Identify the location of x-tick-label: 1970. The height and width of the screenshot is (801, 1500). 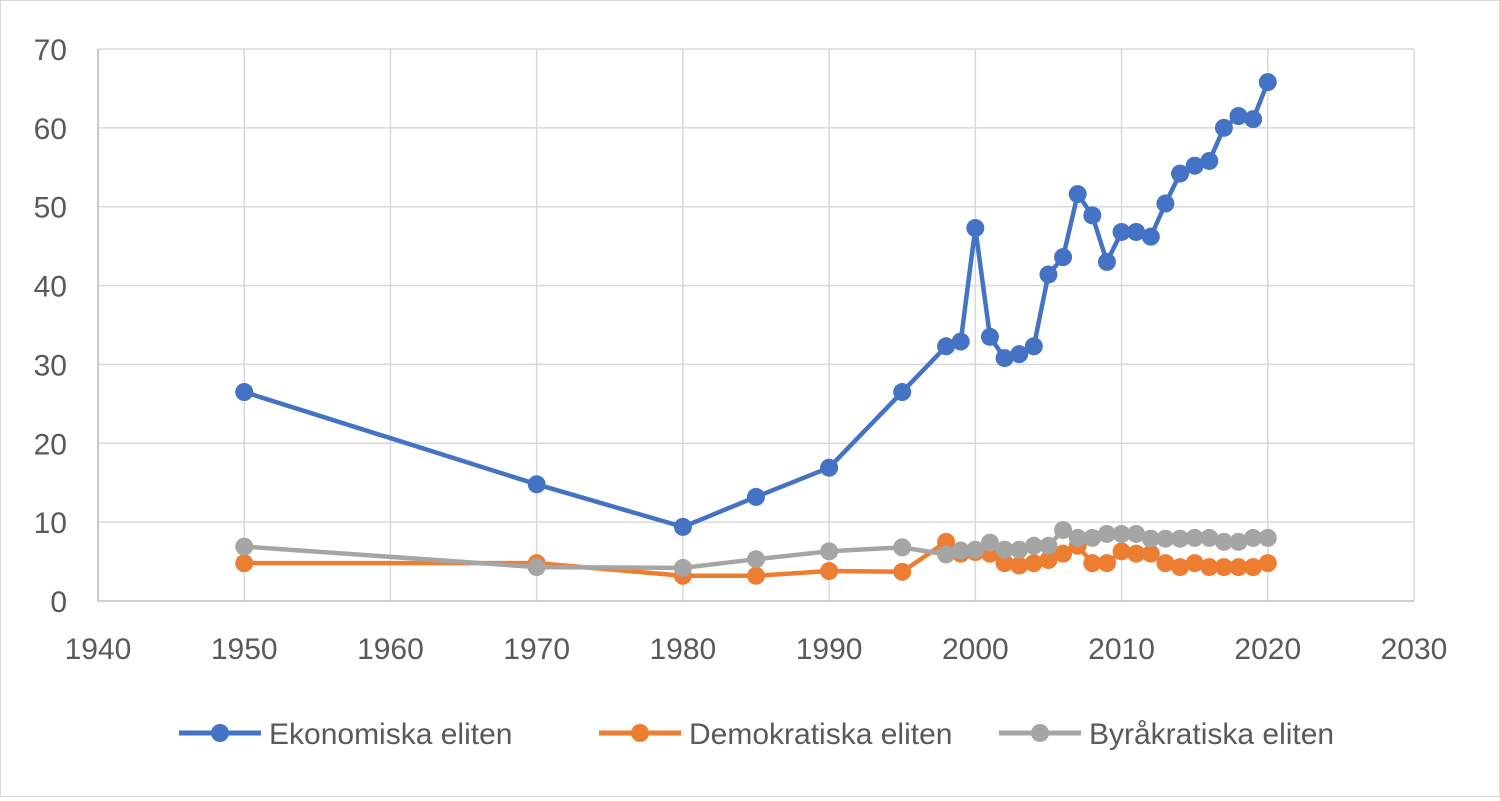
(536, 649).